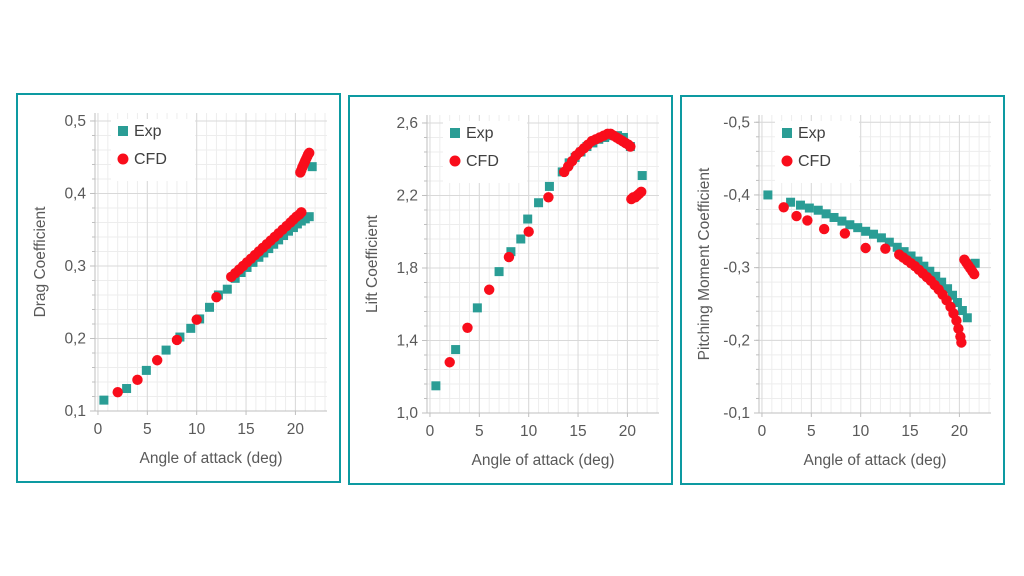 Image resolution: width=1024 pixels, height=576 pixels. Describe the element at coordinates (736, 268) in the screenshot. I see `y-tick-label: -0,3` at that location.